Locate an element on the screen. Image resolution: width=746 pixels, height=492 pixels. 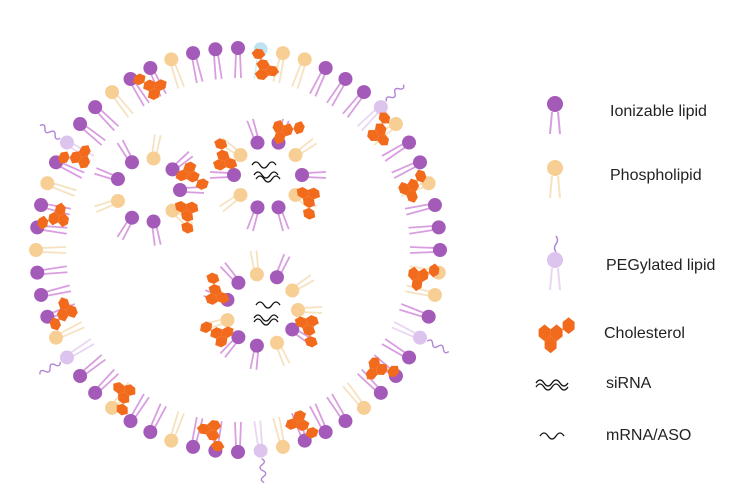
cholesterol-icon is located at coordinates (556, 335).